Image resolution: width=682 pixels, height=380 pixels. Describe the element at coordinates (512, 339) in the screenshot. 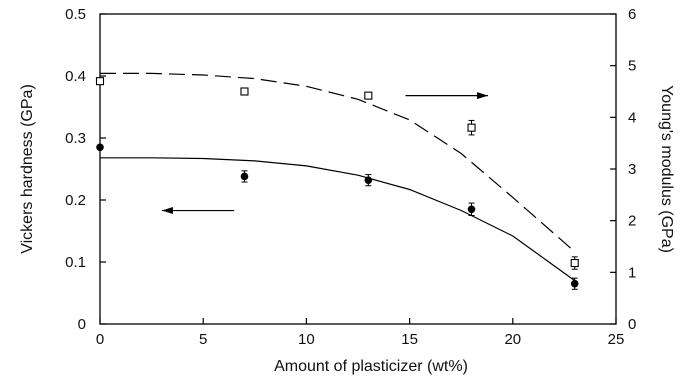

I see `x-tick-label: 20` at that location.